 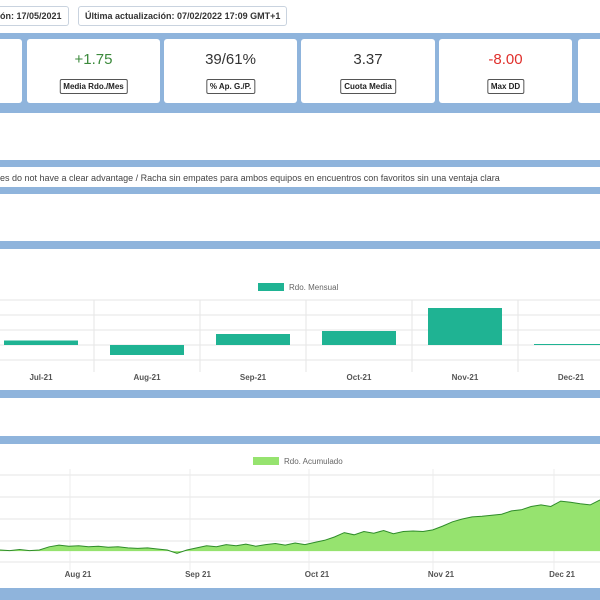 I want to click on stat-card-win-loss: 39/61% % Ap. G./P., so click(x=230, y=71).